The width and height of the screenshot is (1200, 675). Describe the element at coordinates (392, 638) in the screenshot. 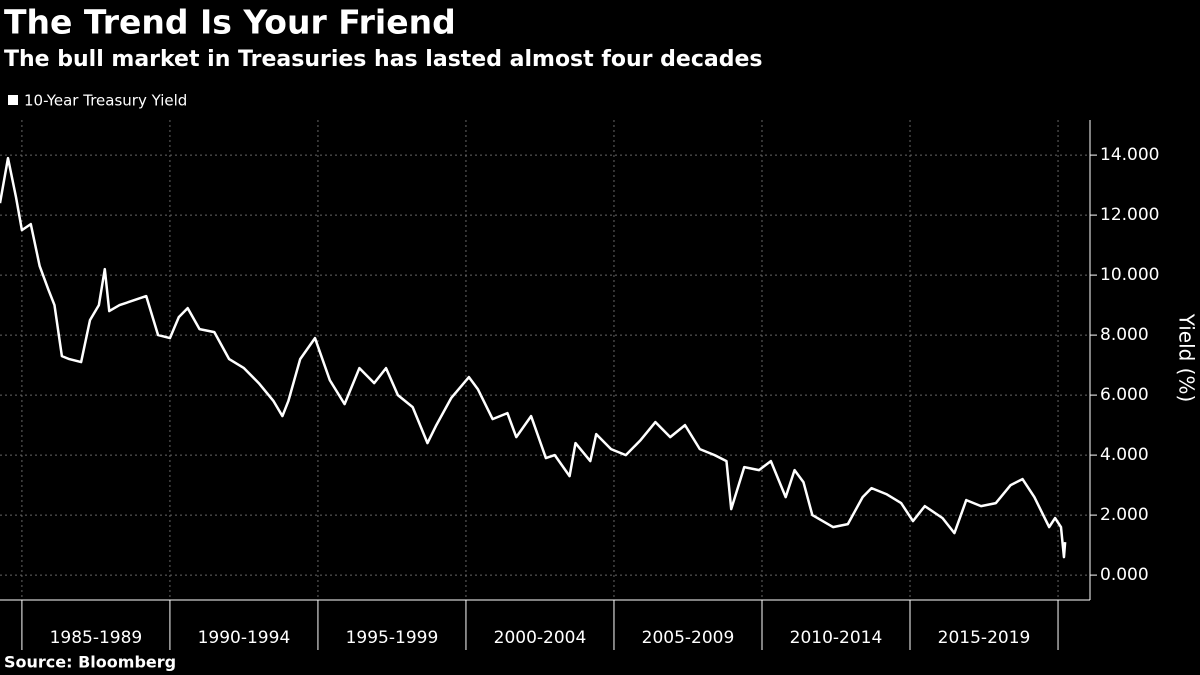

I see `x-tick-label: 1995-1999` at that location.